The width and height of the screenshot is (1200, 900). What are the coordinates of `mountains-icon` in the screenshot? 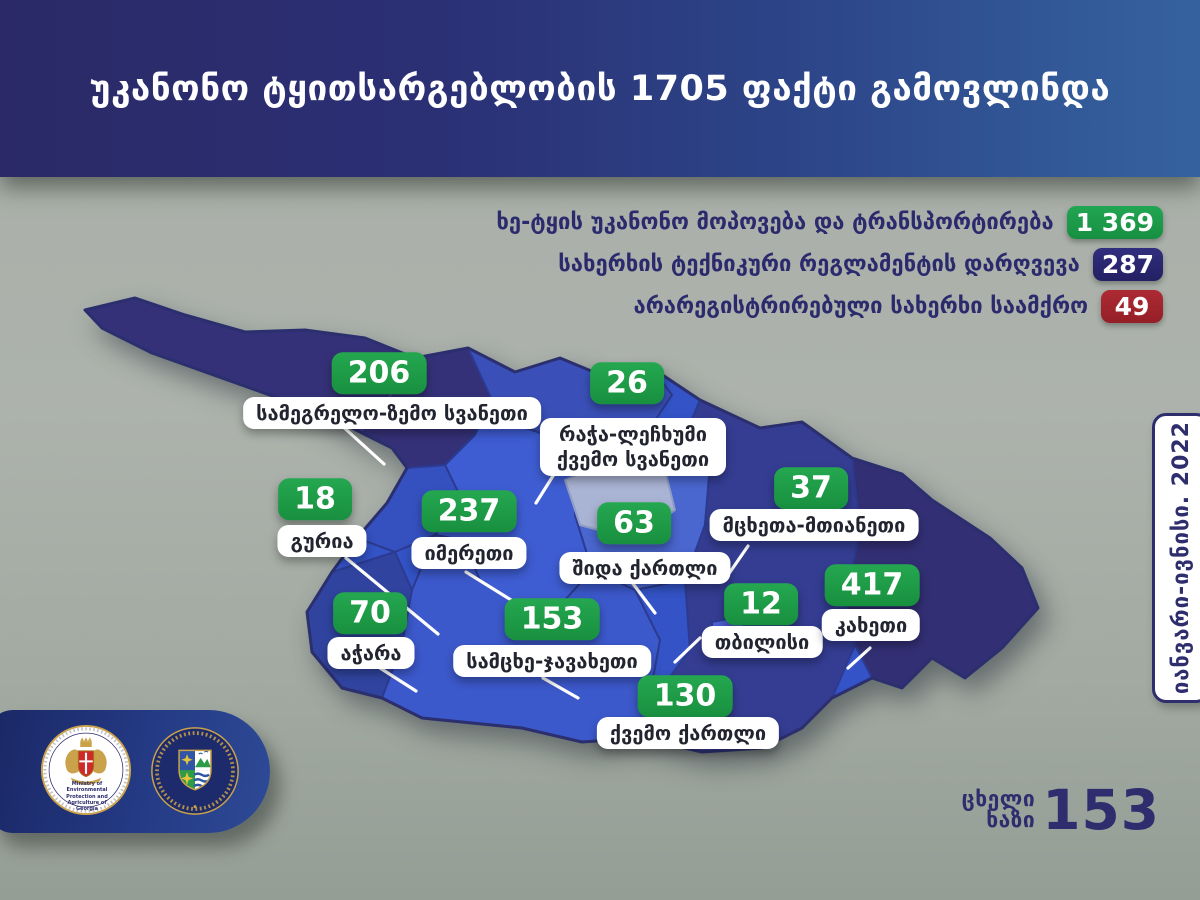 It's located at (203, 762).